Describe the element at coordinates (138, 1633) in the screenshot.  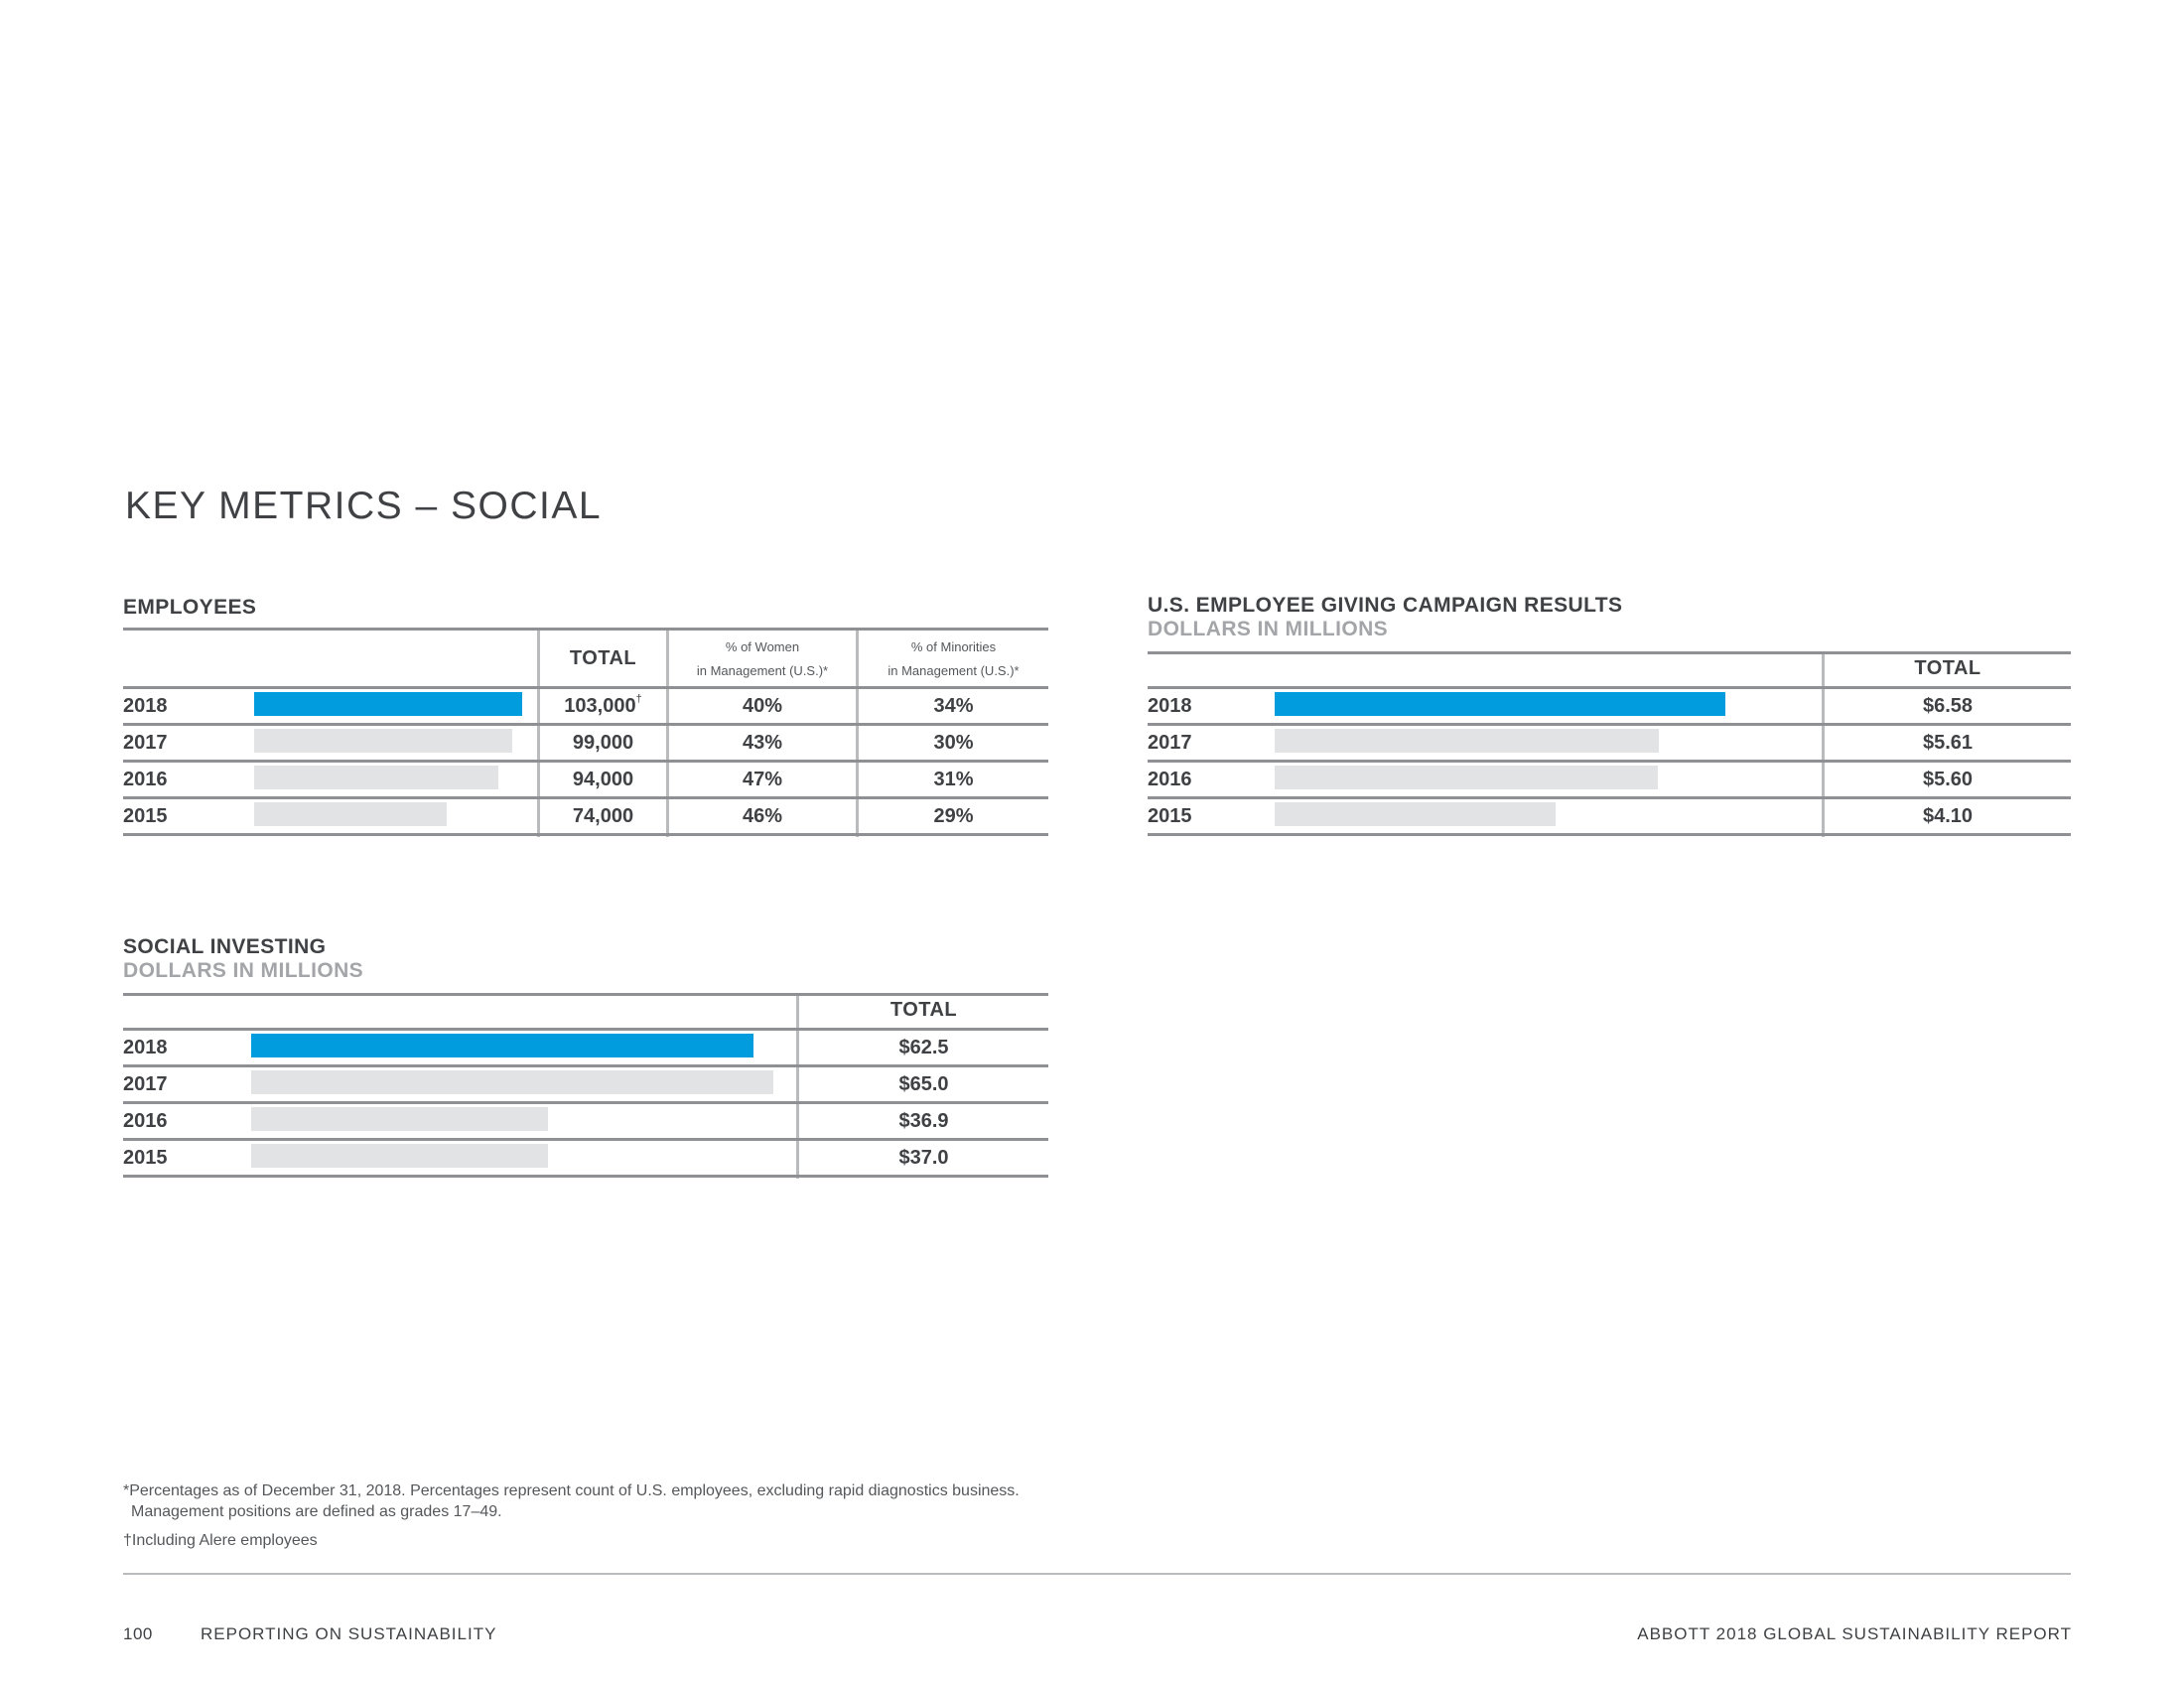
I see `page-number: 100` at that location.